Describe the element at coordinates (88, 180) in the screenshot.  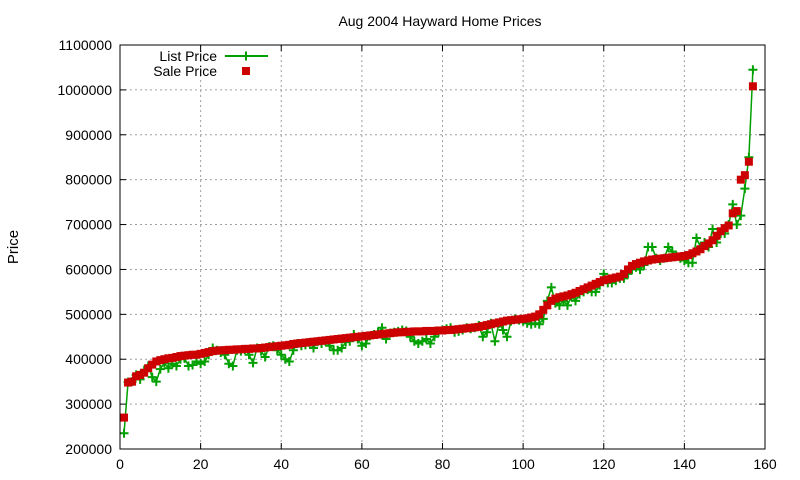
I see `y-tick-label: 800000` at that location.